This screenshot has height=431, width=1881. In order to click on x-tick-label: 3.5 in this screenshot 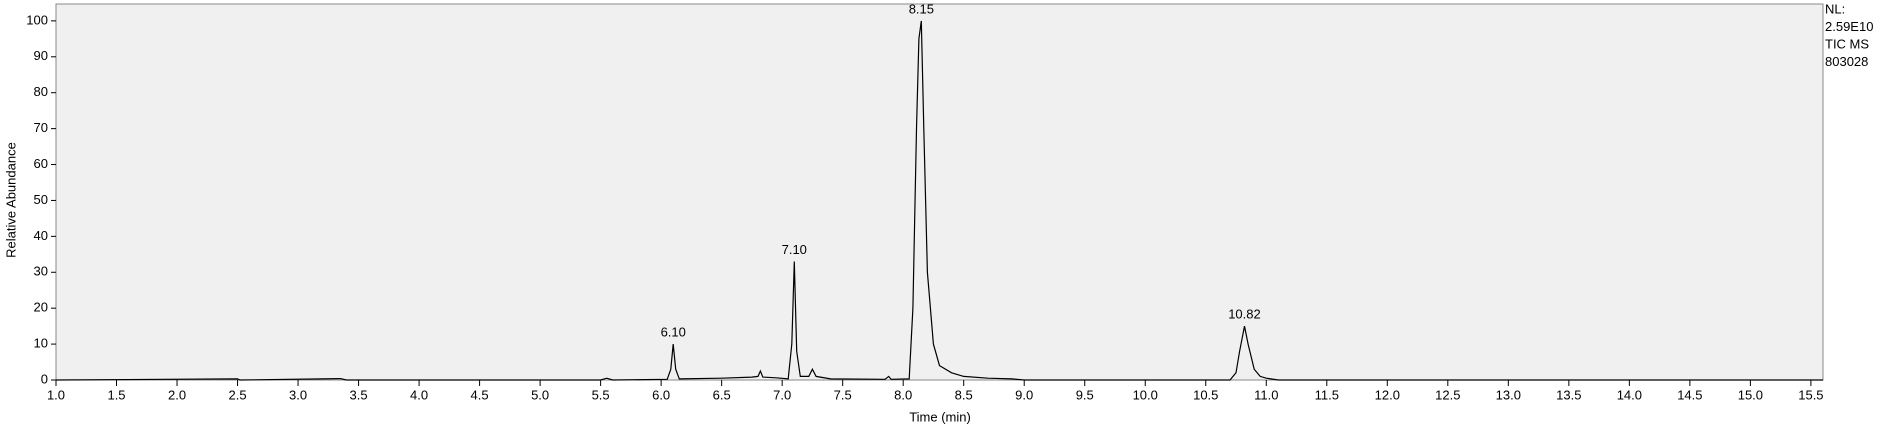, I will do `click(359, 394)`.